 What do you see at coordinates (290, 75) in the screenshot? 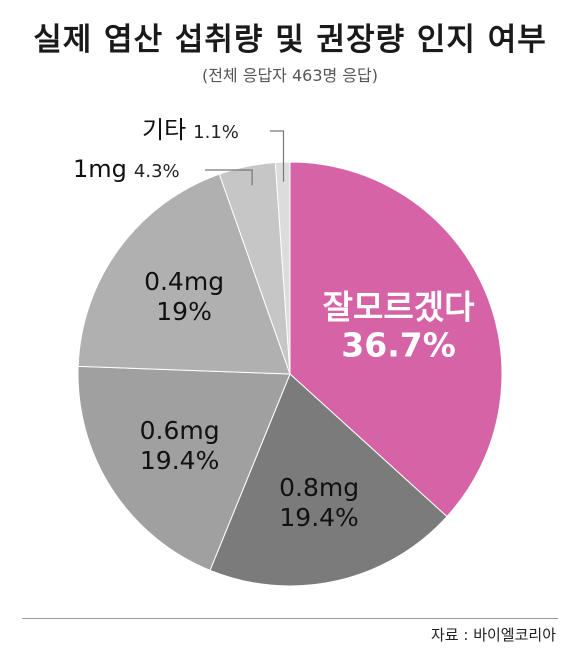
I see `chart-subtitle: (전체 응답자 463명 응답)` at bounding box center [290, 75].